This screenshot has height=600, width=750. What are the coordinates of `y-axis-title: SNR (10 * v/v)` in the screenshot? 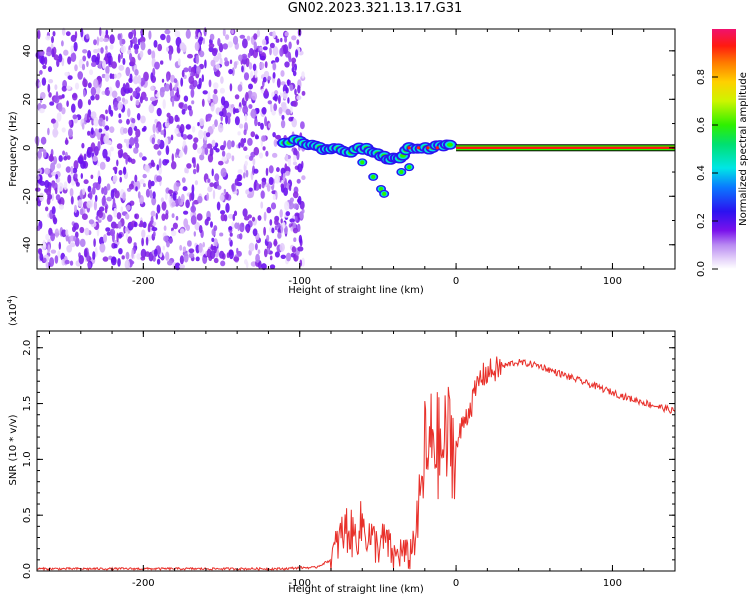 It's located at (13, 449).